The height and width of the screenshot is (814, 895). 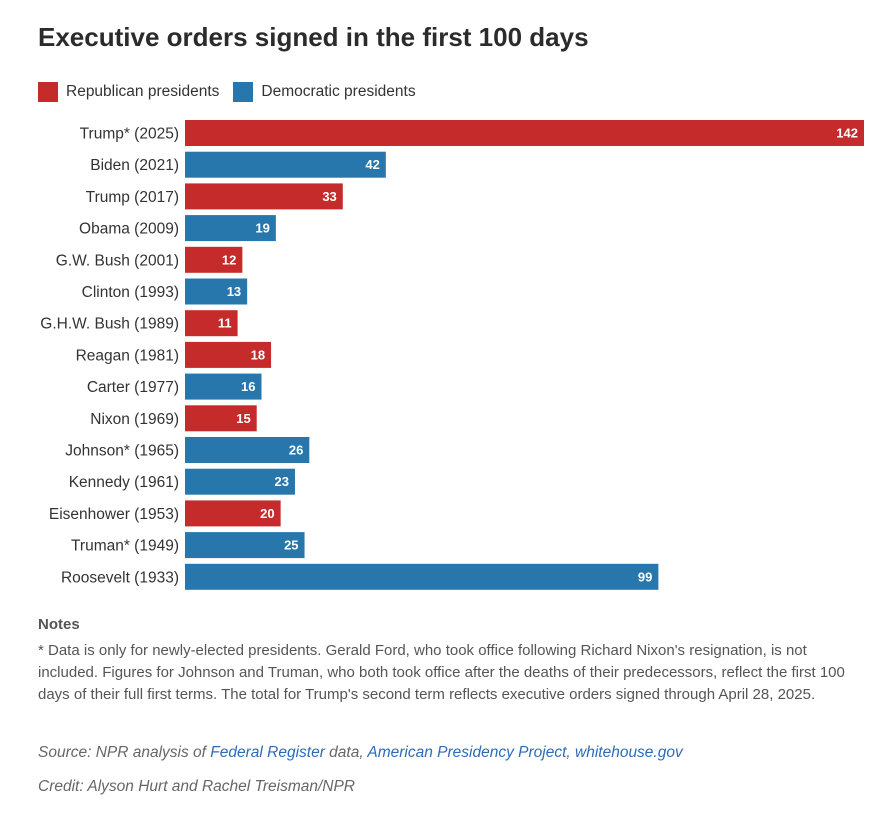 What do you see at coordinates (372, 164) in the screenshot?
I see `data-label: 42` at bounding box center [372, 164].